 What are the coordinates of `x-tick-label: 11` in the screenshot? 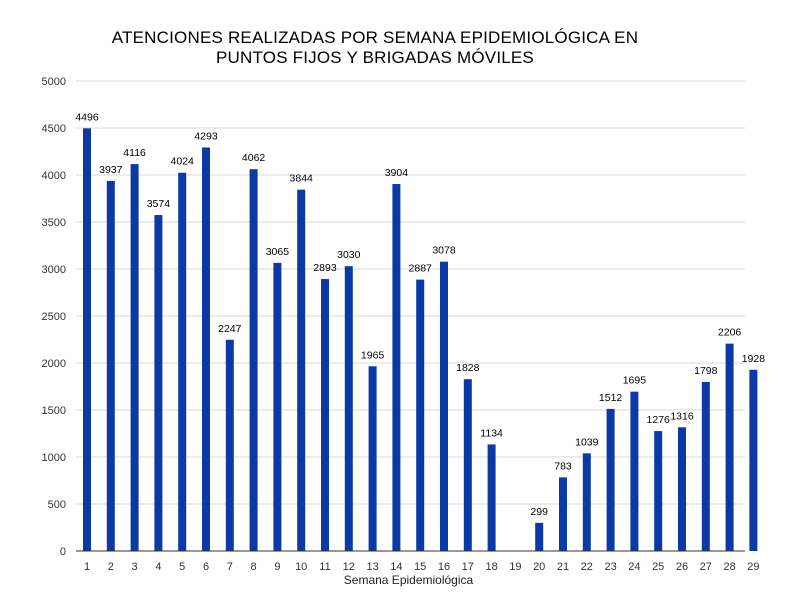 It's located at (324, 567).